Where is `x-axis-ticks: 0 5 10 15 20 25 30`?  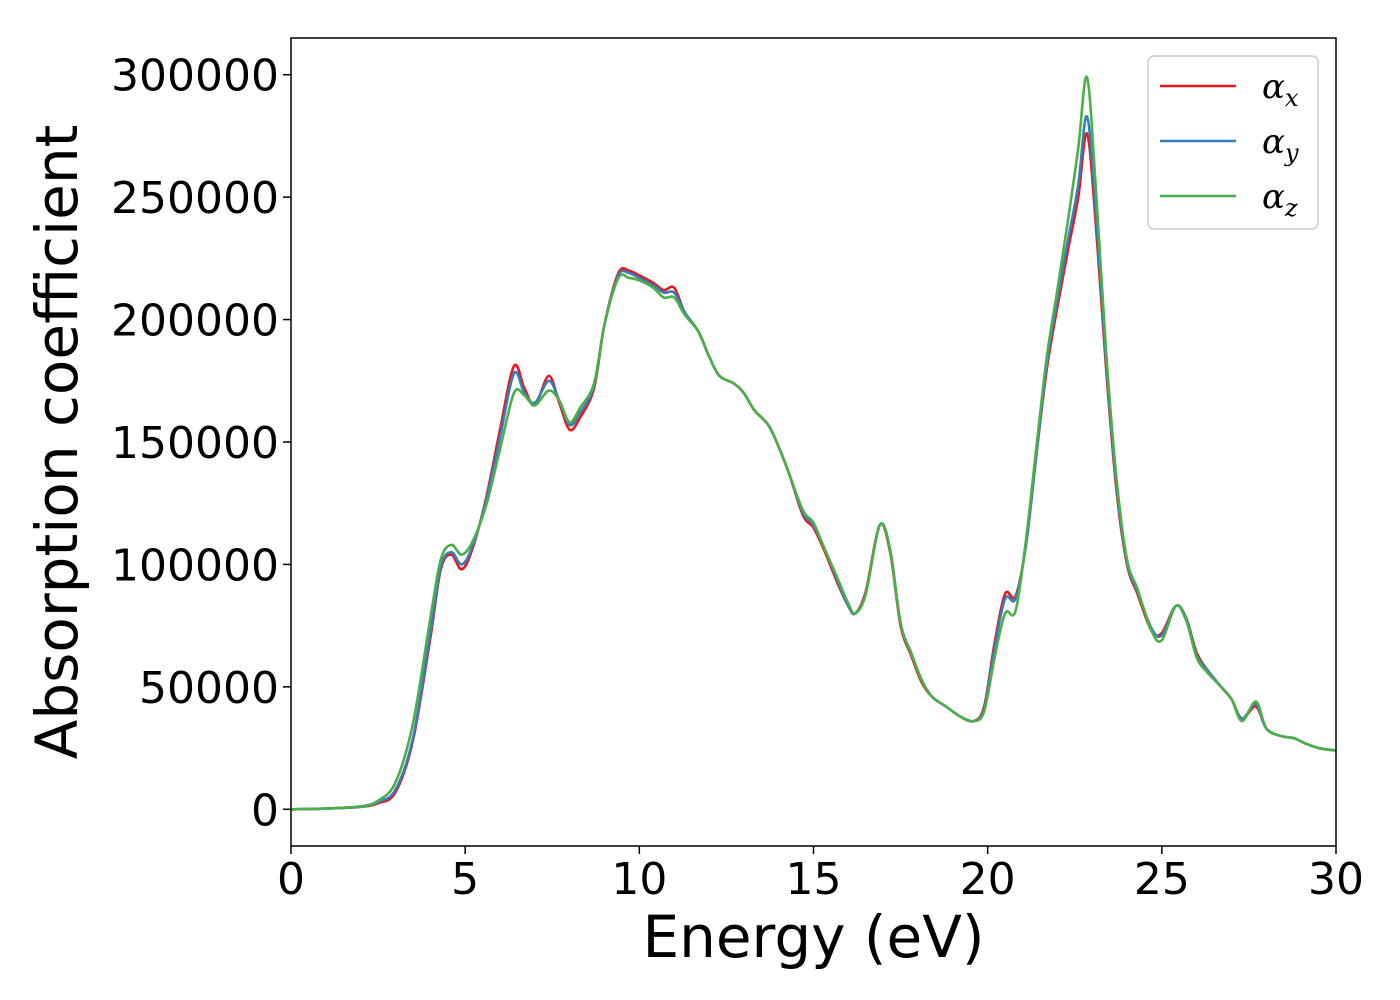
x-axis-ticks: 0 5 10 15 20 25 30 is located at coordinates (820, 875).